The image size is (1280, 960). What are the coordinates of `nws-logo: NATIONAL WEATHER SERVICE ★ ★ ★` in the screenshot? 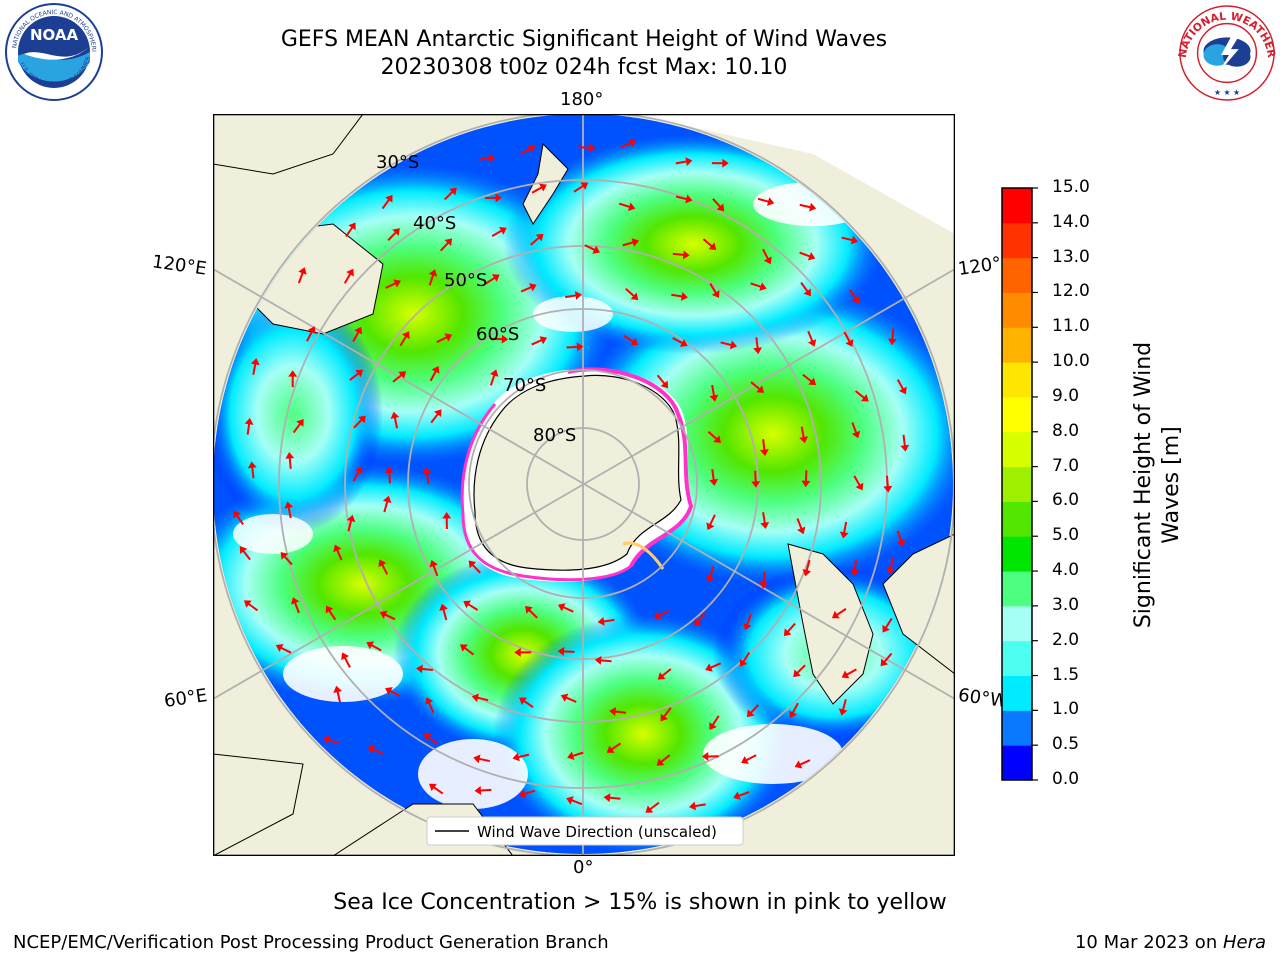 It's located at (1227, 52).